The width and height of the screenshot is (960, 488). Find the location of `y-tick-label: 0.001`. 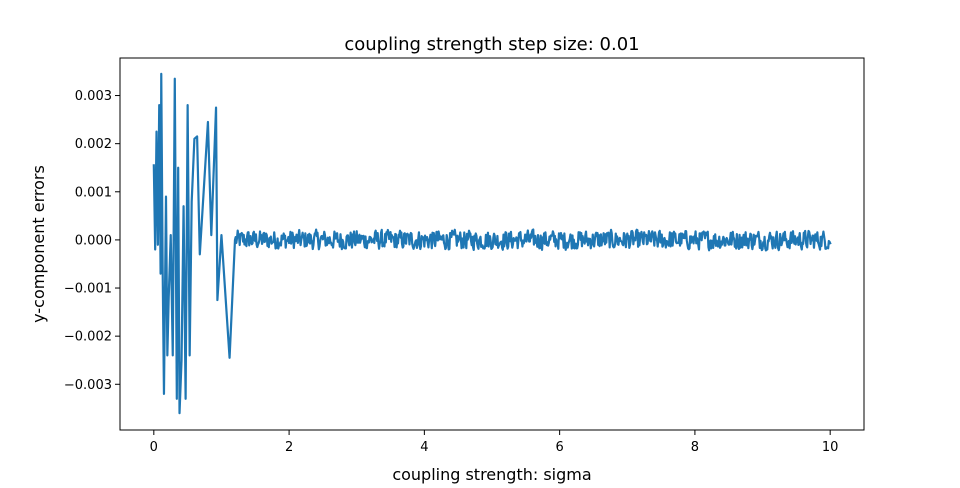

y-tick-label: 0.001 is located at coordinates (93, 192).